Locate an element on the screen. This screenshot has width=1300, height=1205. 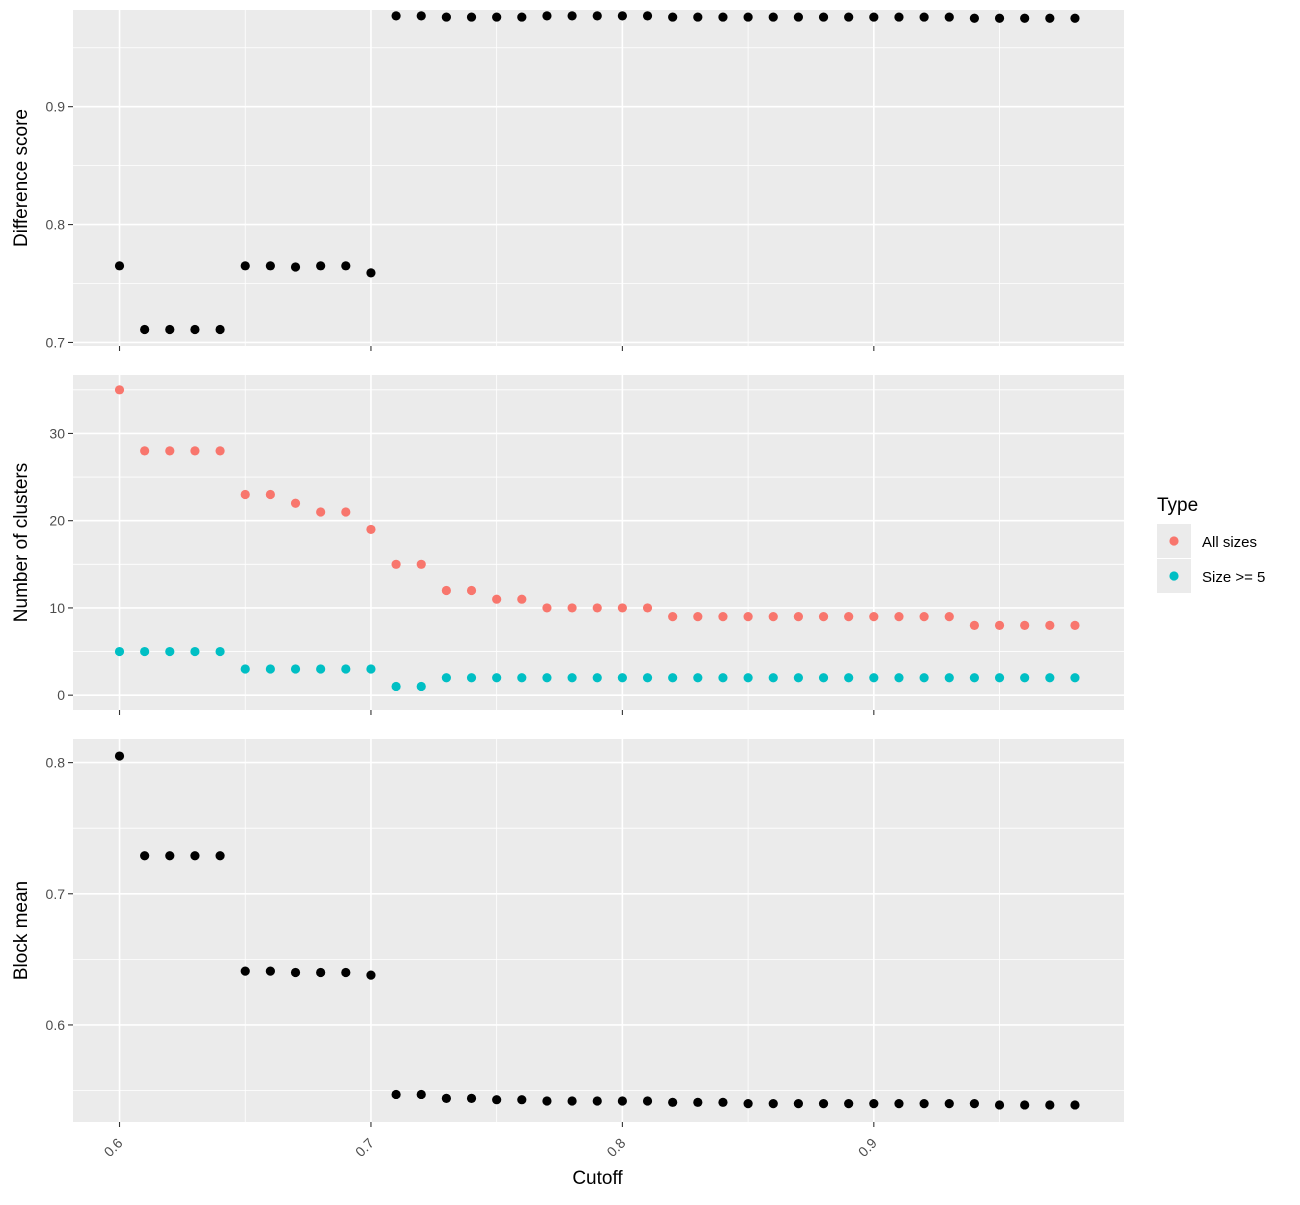
x-axis: 0.6 0.7 0.8 0.9 Cutoff is located at coordinates (491, 1162).